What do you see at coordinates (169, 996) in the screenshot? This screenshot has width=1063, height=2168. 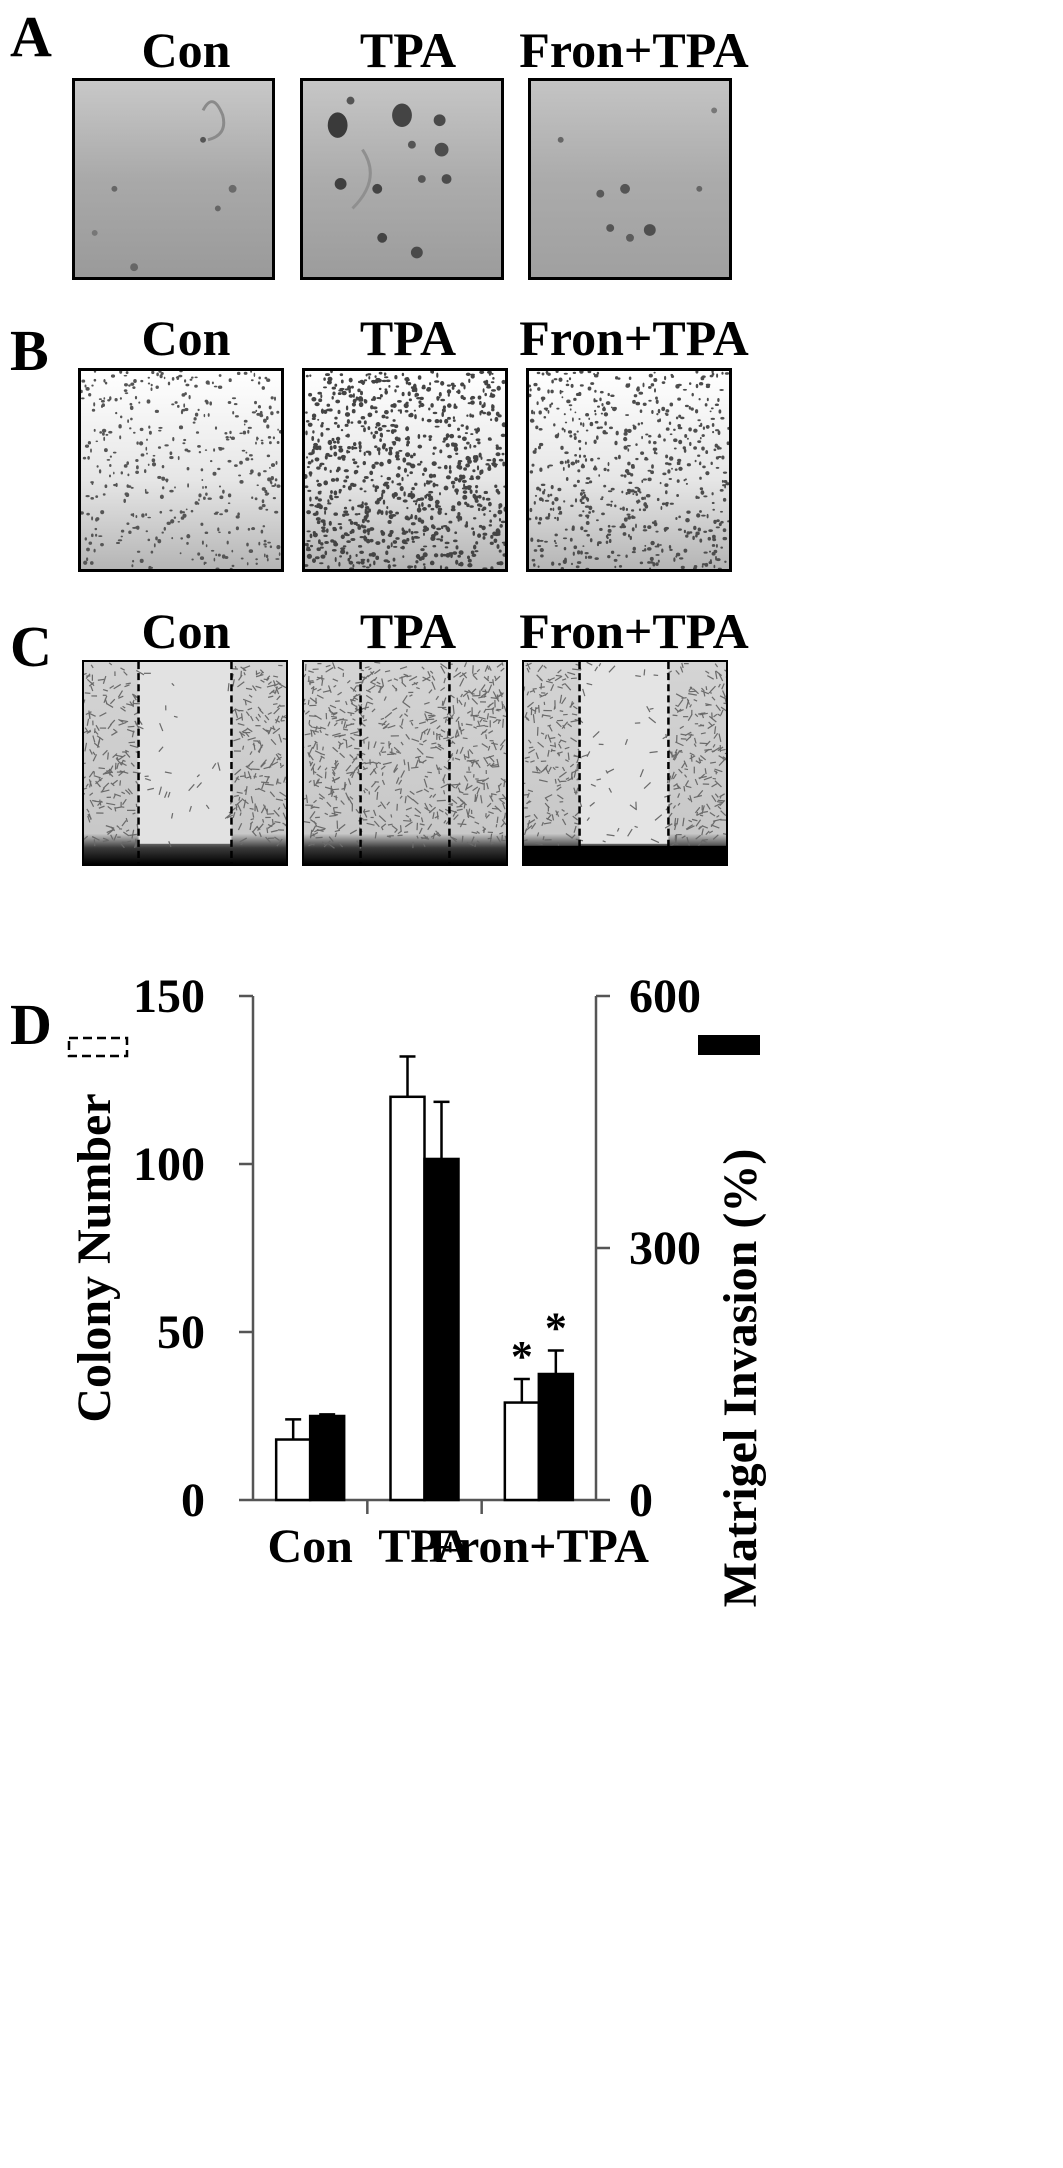 I see `left-tick-label-3: 150` at bounding box center [169, 996].